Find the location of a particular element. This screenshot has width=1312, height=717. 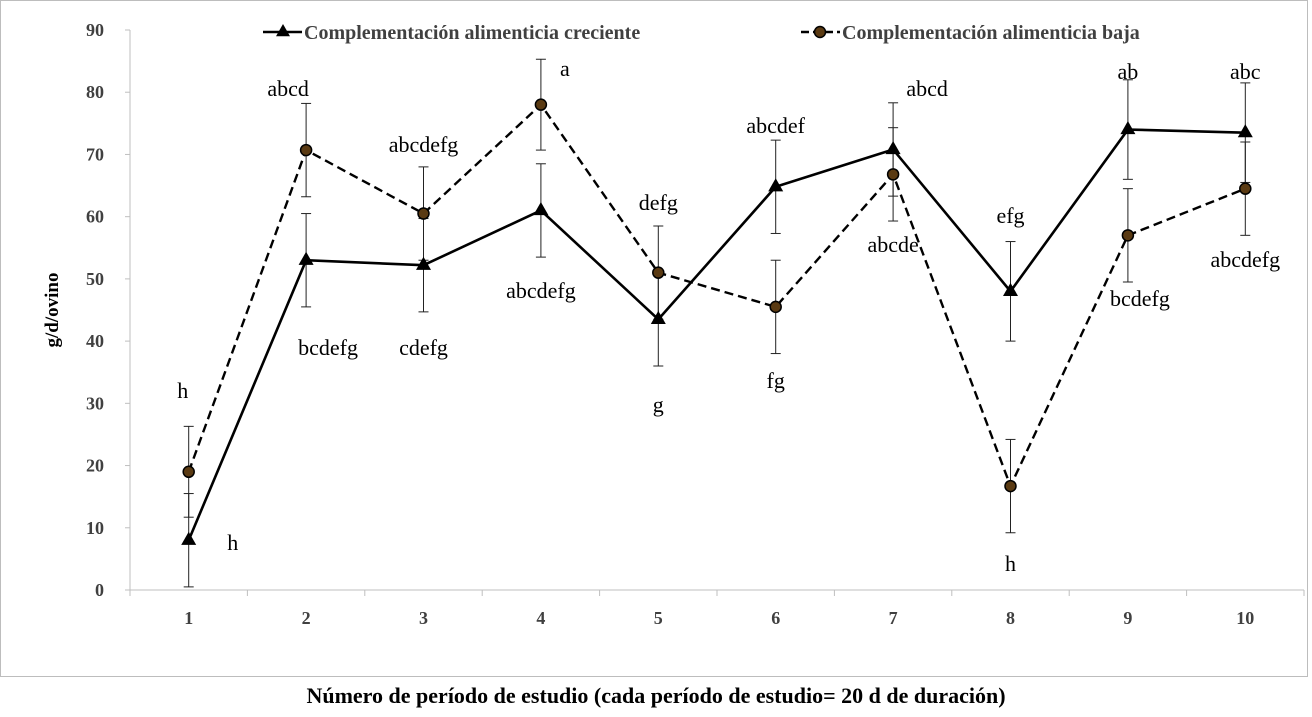

y-tick-label: 0 is located at coordinates (99, 590).